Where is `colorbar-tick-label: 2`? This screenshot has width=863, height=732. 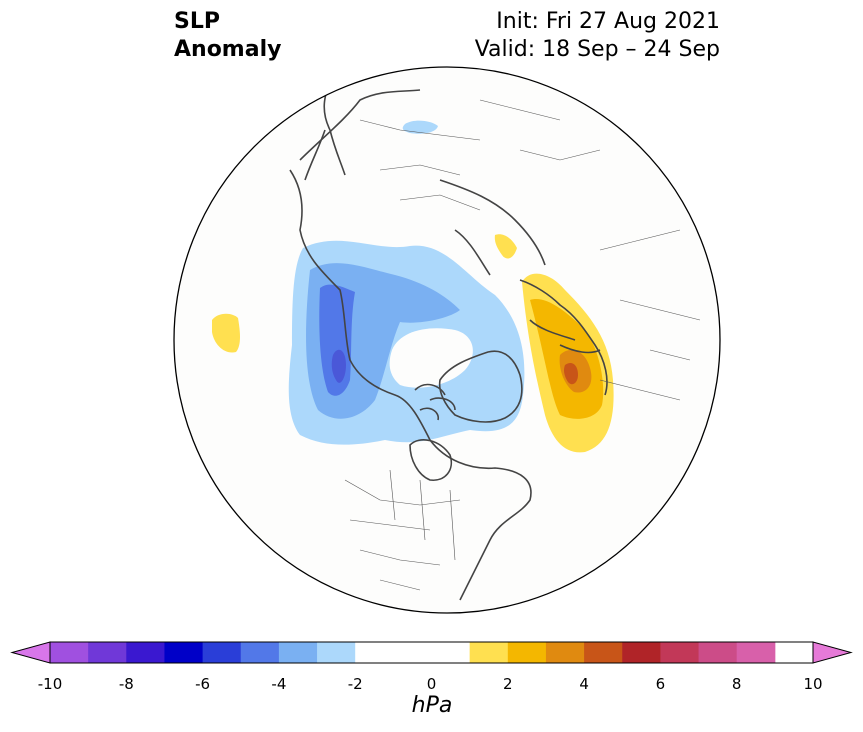 colorbar-tick-label: 2 is located at coordinates (508, 684).